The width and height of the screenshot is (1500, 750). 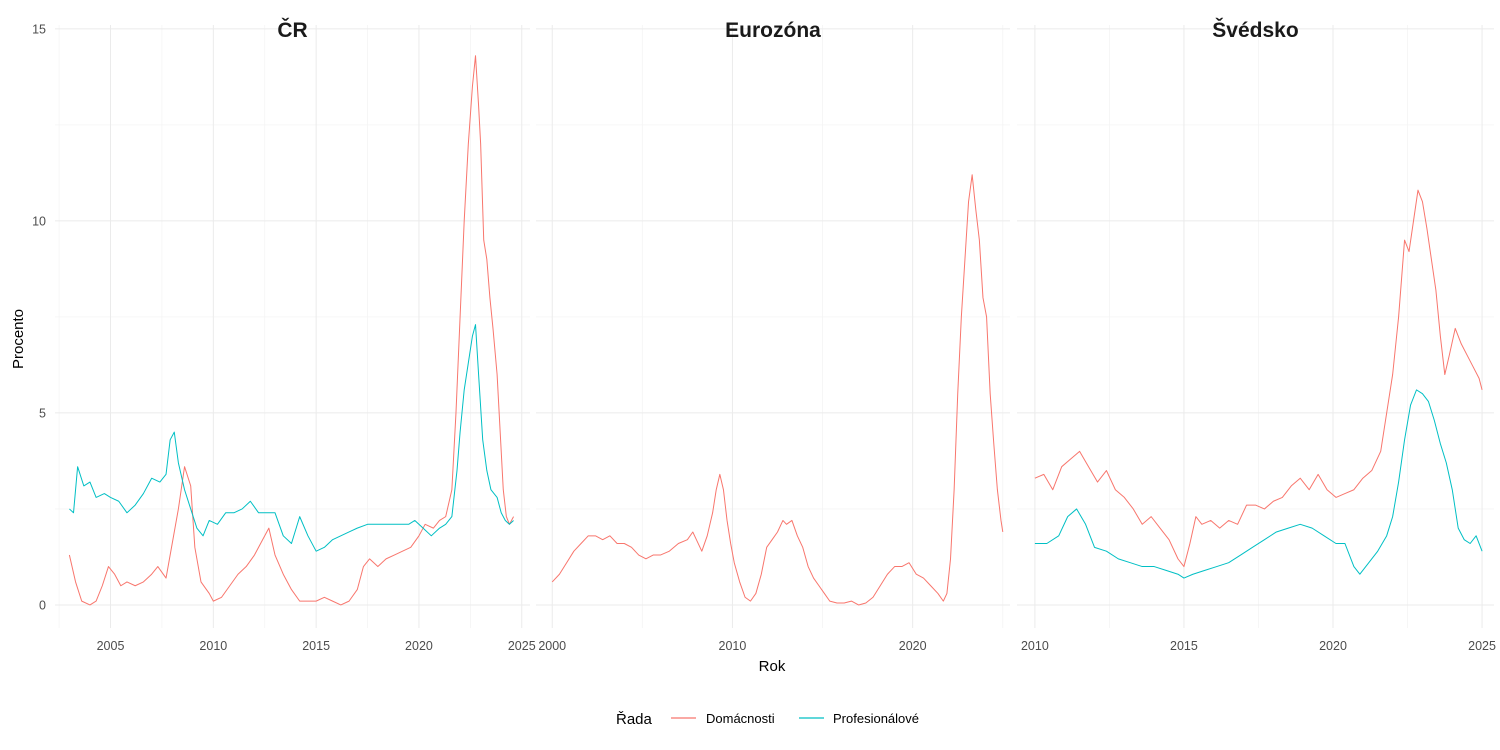 What do you see at coordinates (39, 29) in the screenshot?
I see `y-tick-label: 15` at bounding box center [39, 29].